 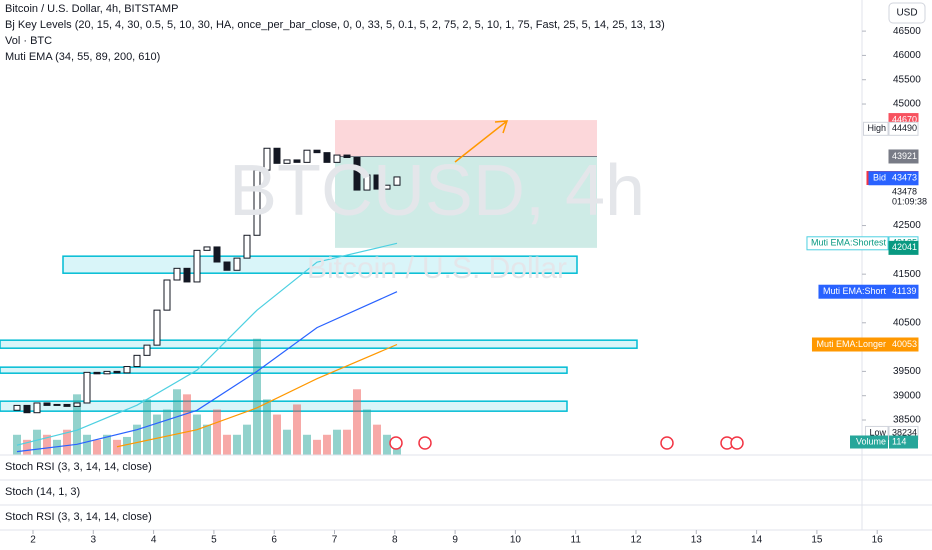 I want to click on x-tick-label: 7, so click(x=335, y=540).